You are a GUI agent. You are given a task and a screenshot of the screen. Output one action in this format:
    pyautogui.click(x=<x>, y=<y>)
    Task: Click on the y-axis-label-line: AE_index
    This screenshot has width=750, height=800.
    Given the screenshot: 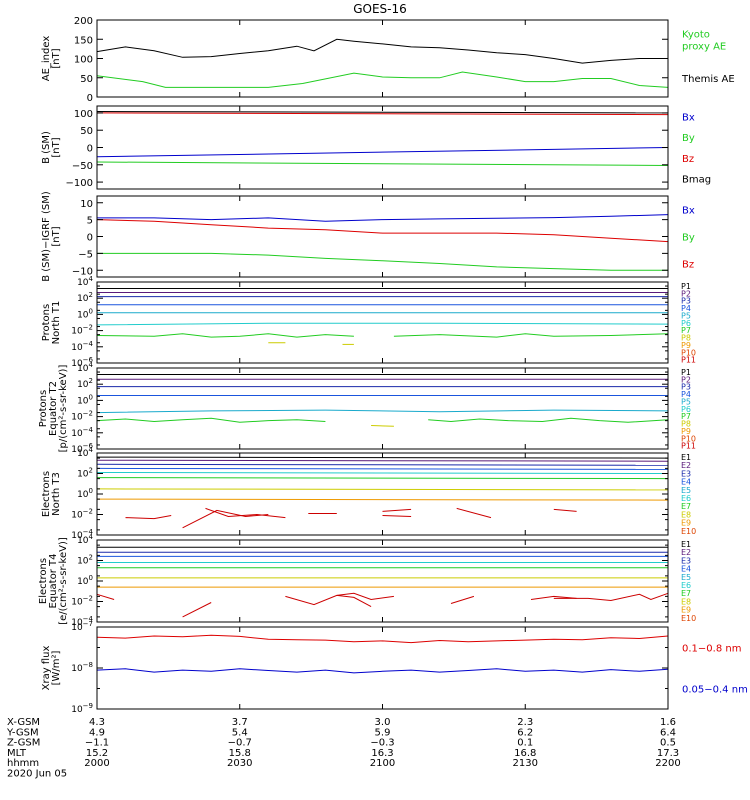 What is the action you would take?
    pyautogui.click(x=46, y=59)
    